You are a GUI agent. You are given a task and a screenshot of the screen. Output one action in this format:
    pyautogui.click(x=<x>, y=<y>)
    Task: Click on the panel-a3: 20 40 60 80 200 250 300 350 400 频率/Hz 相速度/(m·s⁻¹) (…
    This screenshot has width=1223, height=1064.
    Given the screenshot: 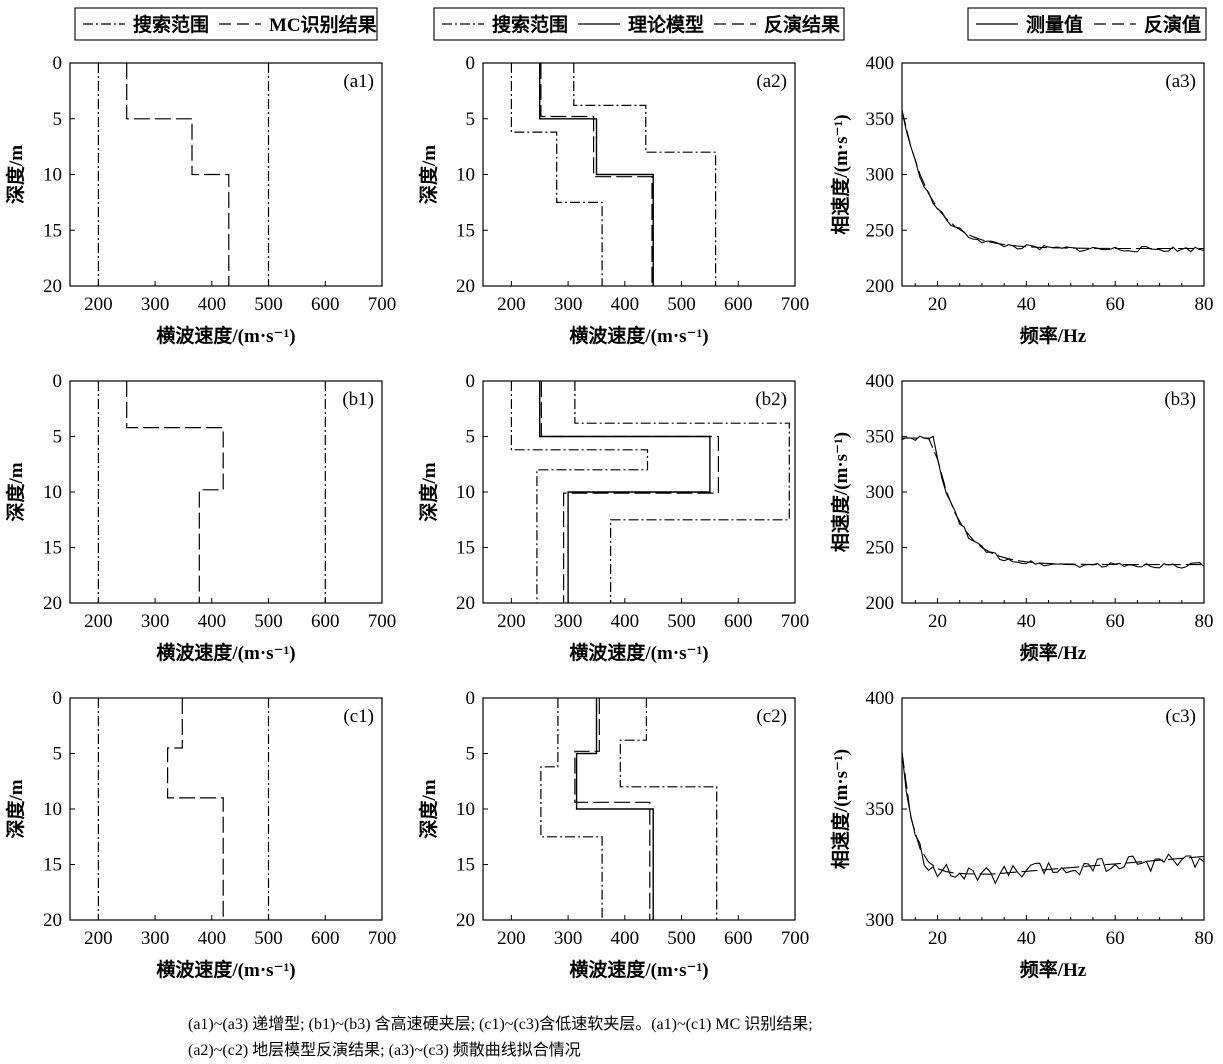 What is the action you would take?
    pyautogui.click(x=1021, y=177)
    